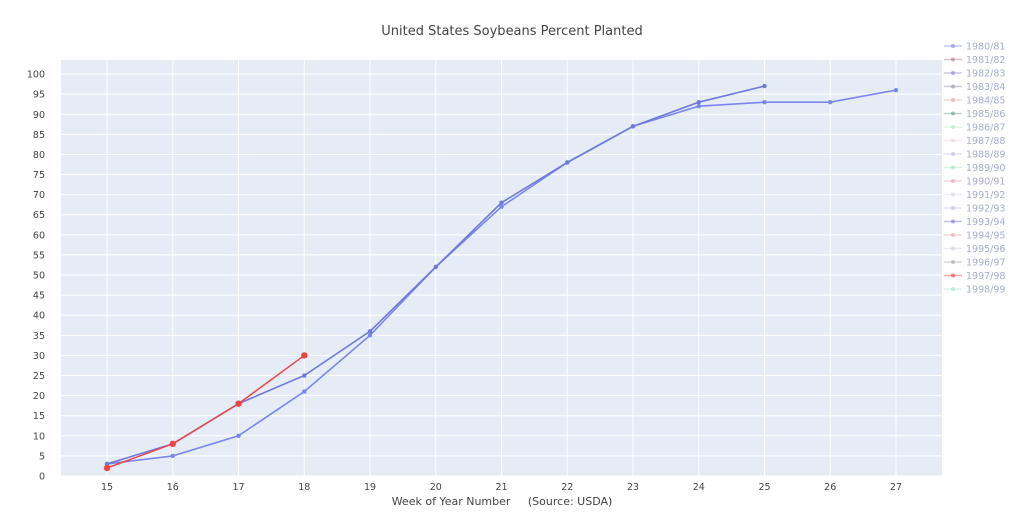  What do you see at coordinates (985, 263) in the screenshot?
I see `legend-label: 1996/97` at bounding box center [985, 263].